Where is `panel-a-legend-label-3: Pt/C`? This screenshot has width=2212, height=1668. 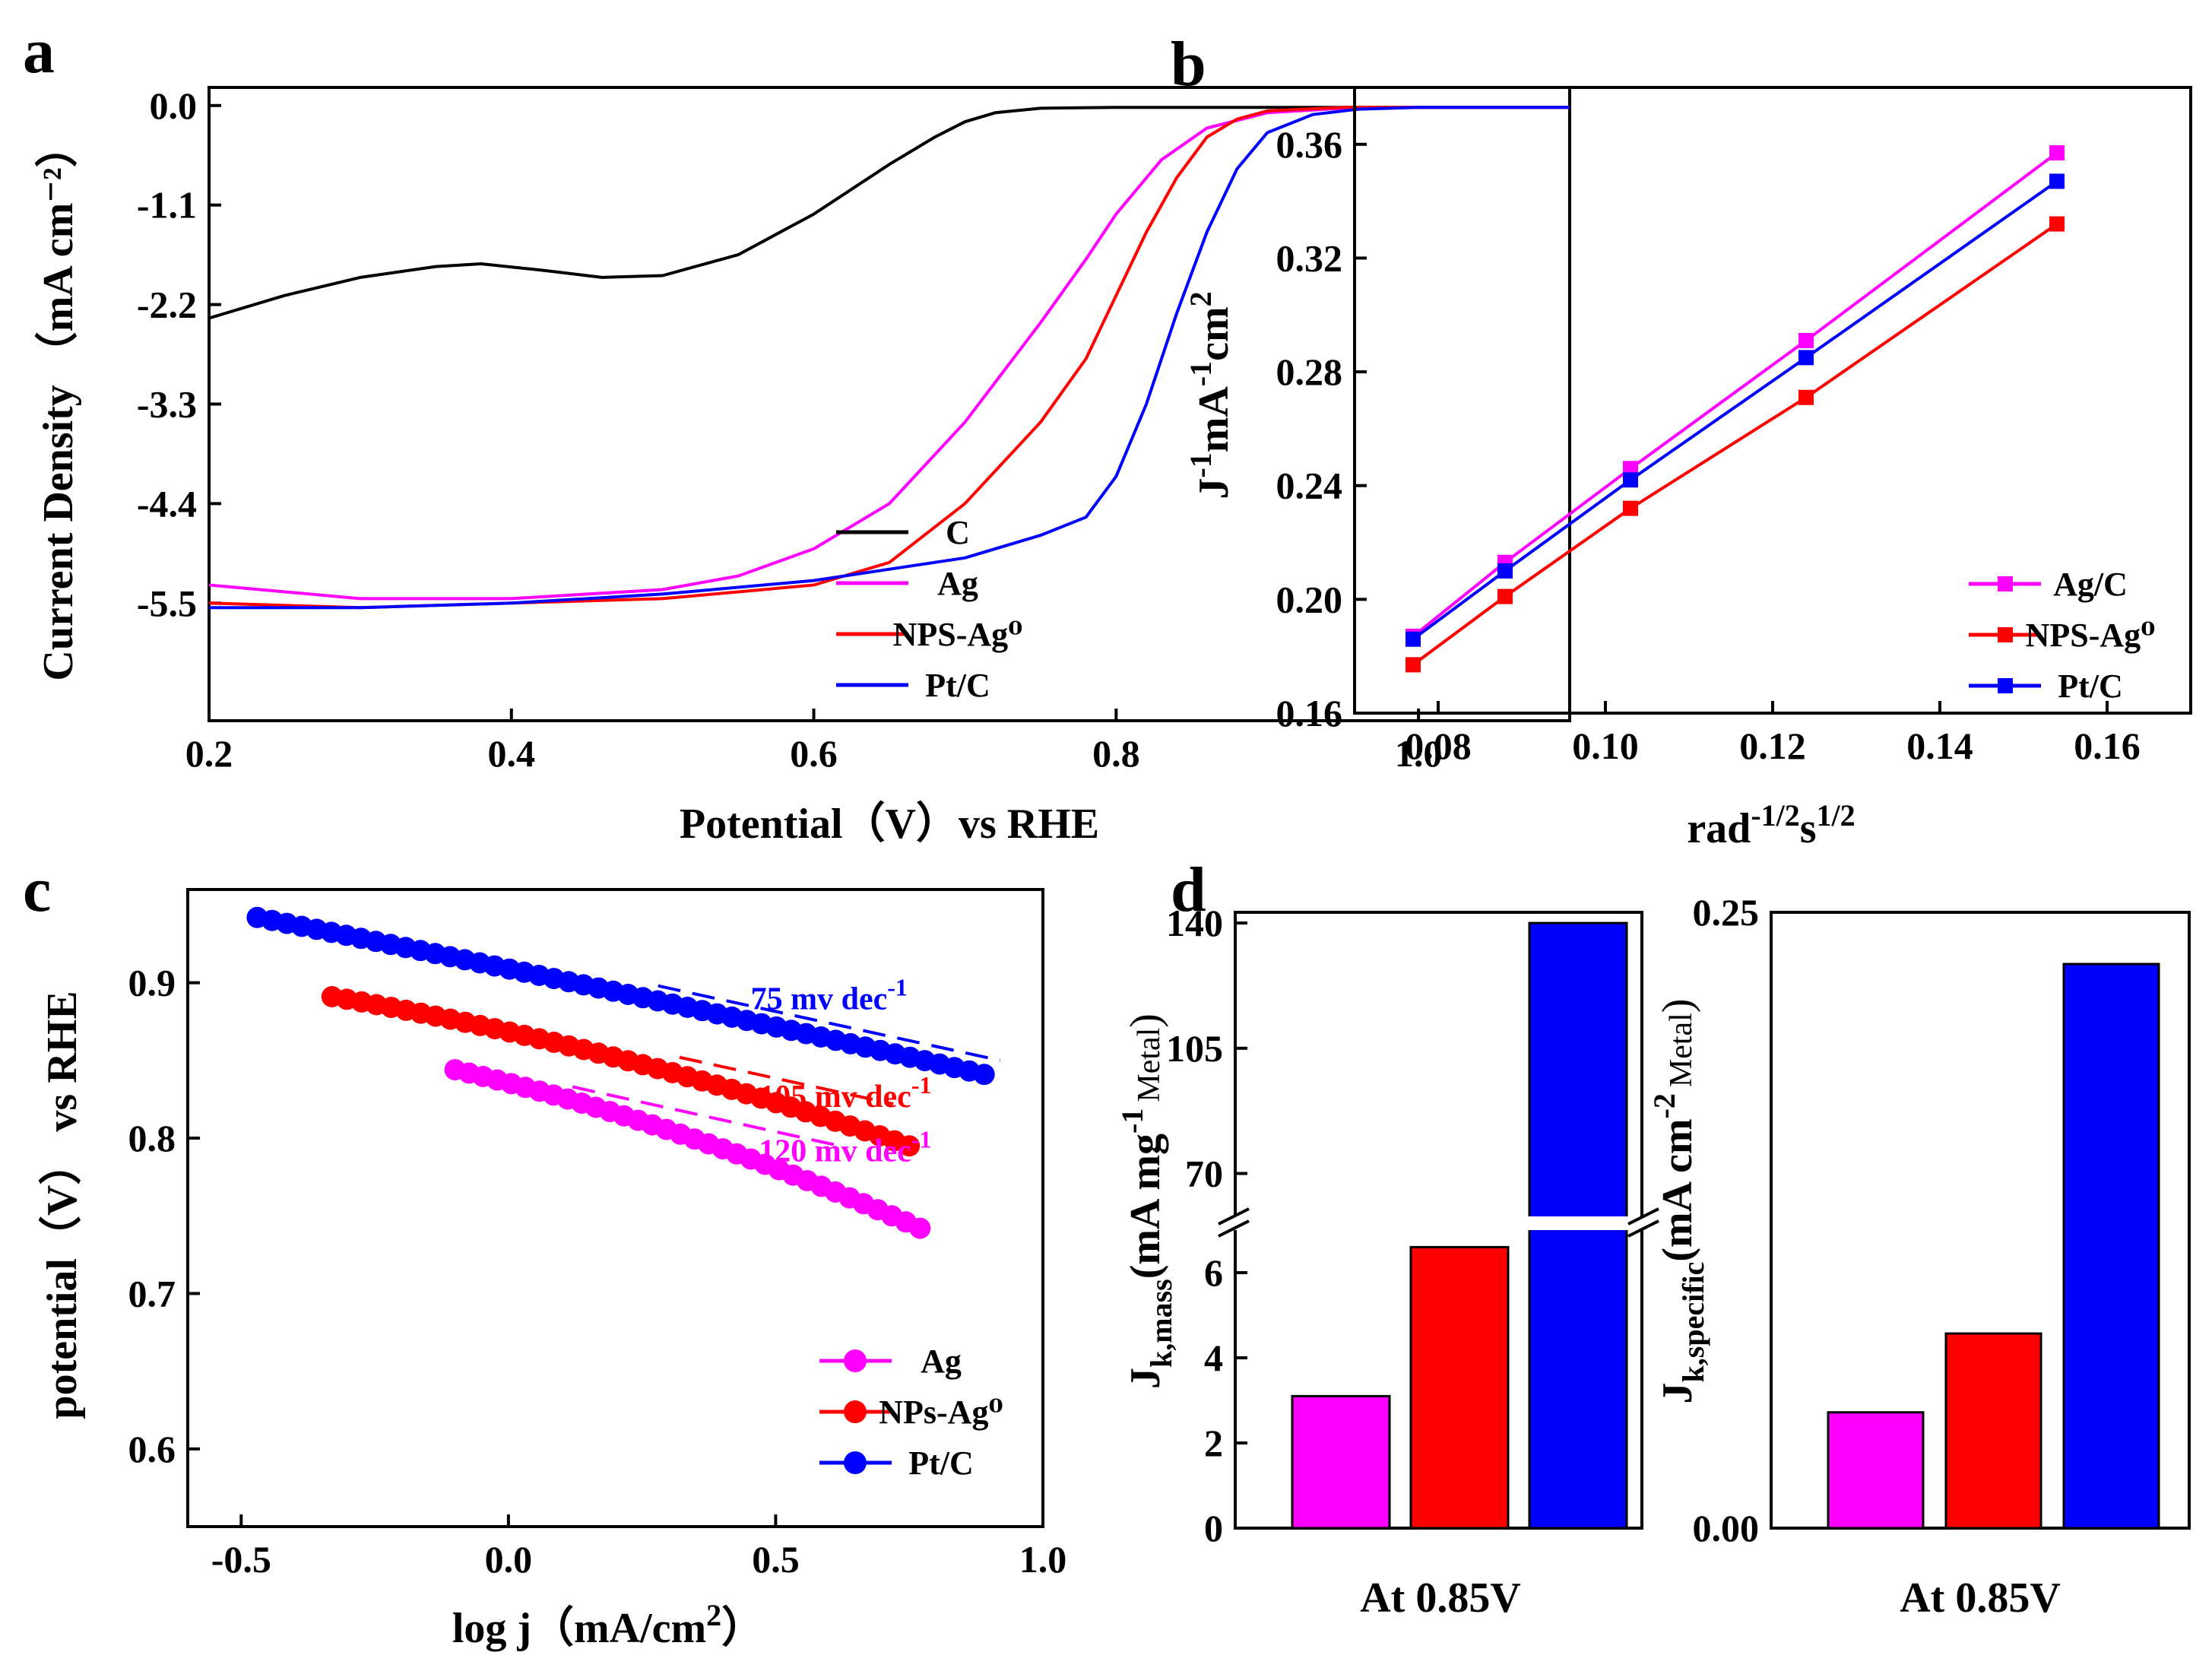 panel-a-legend-label-3: Pt/C is located at coordinates (957, 685).